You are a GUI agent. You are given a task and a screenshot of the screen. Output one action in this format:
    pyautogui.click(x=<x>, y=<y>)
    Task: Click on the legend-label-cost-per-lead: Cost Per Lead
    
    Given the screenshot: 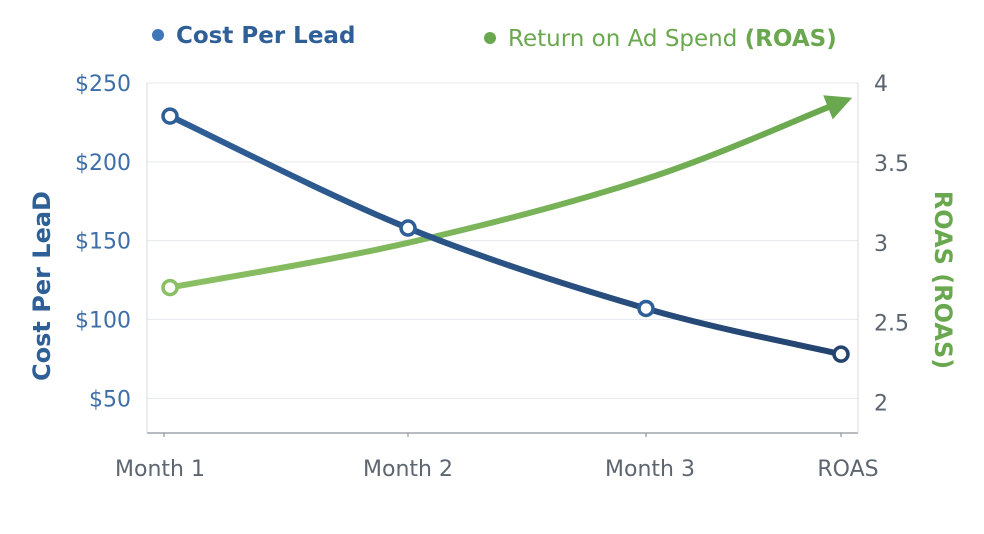 What is the action you would take?
    pyautogui.click(x=265, y=36)
    